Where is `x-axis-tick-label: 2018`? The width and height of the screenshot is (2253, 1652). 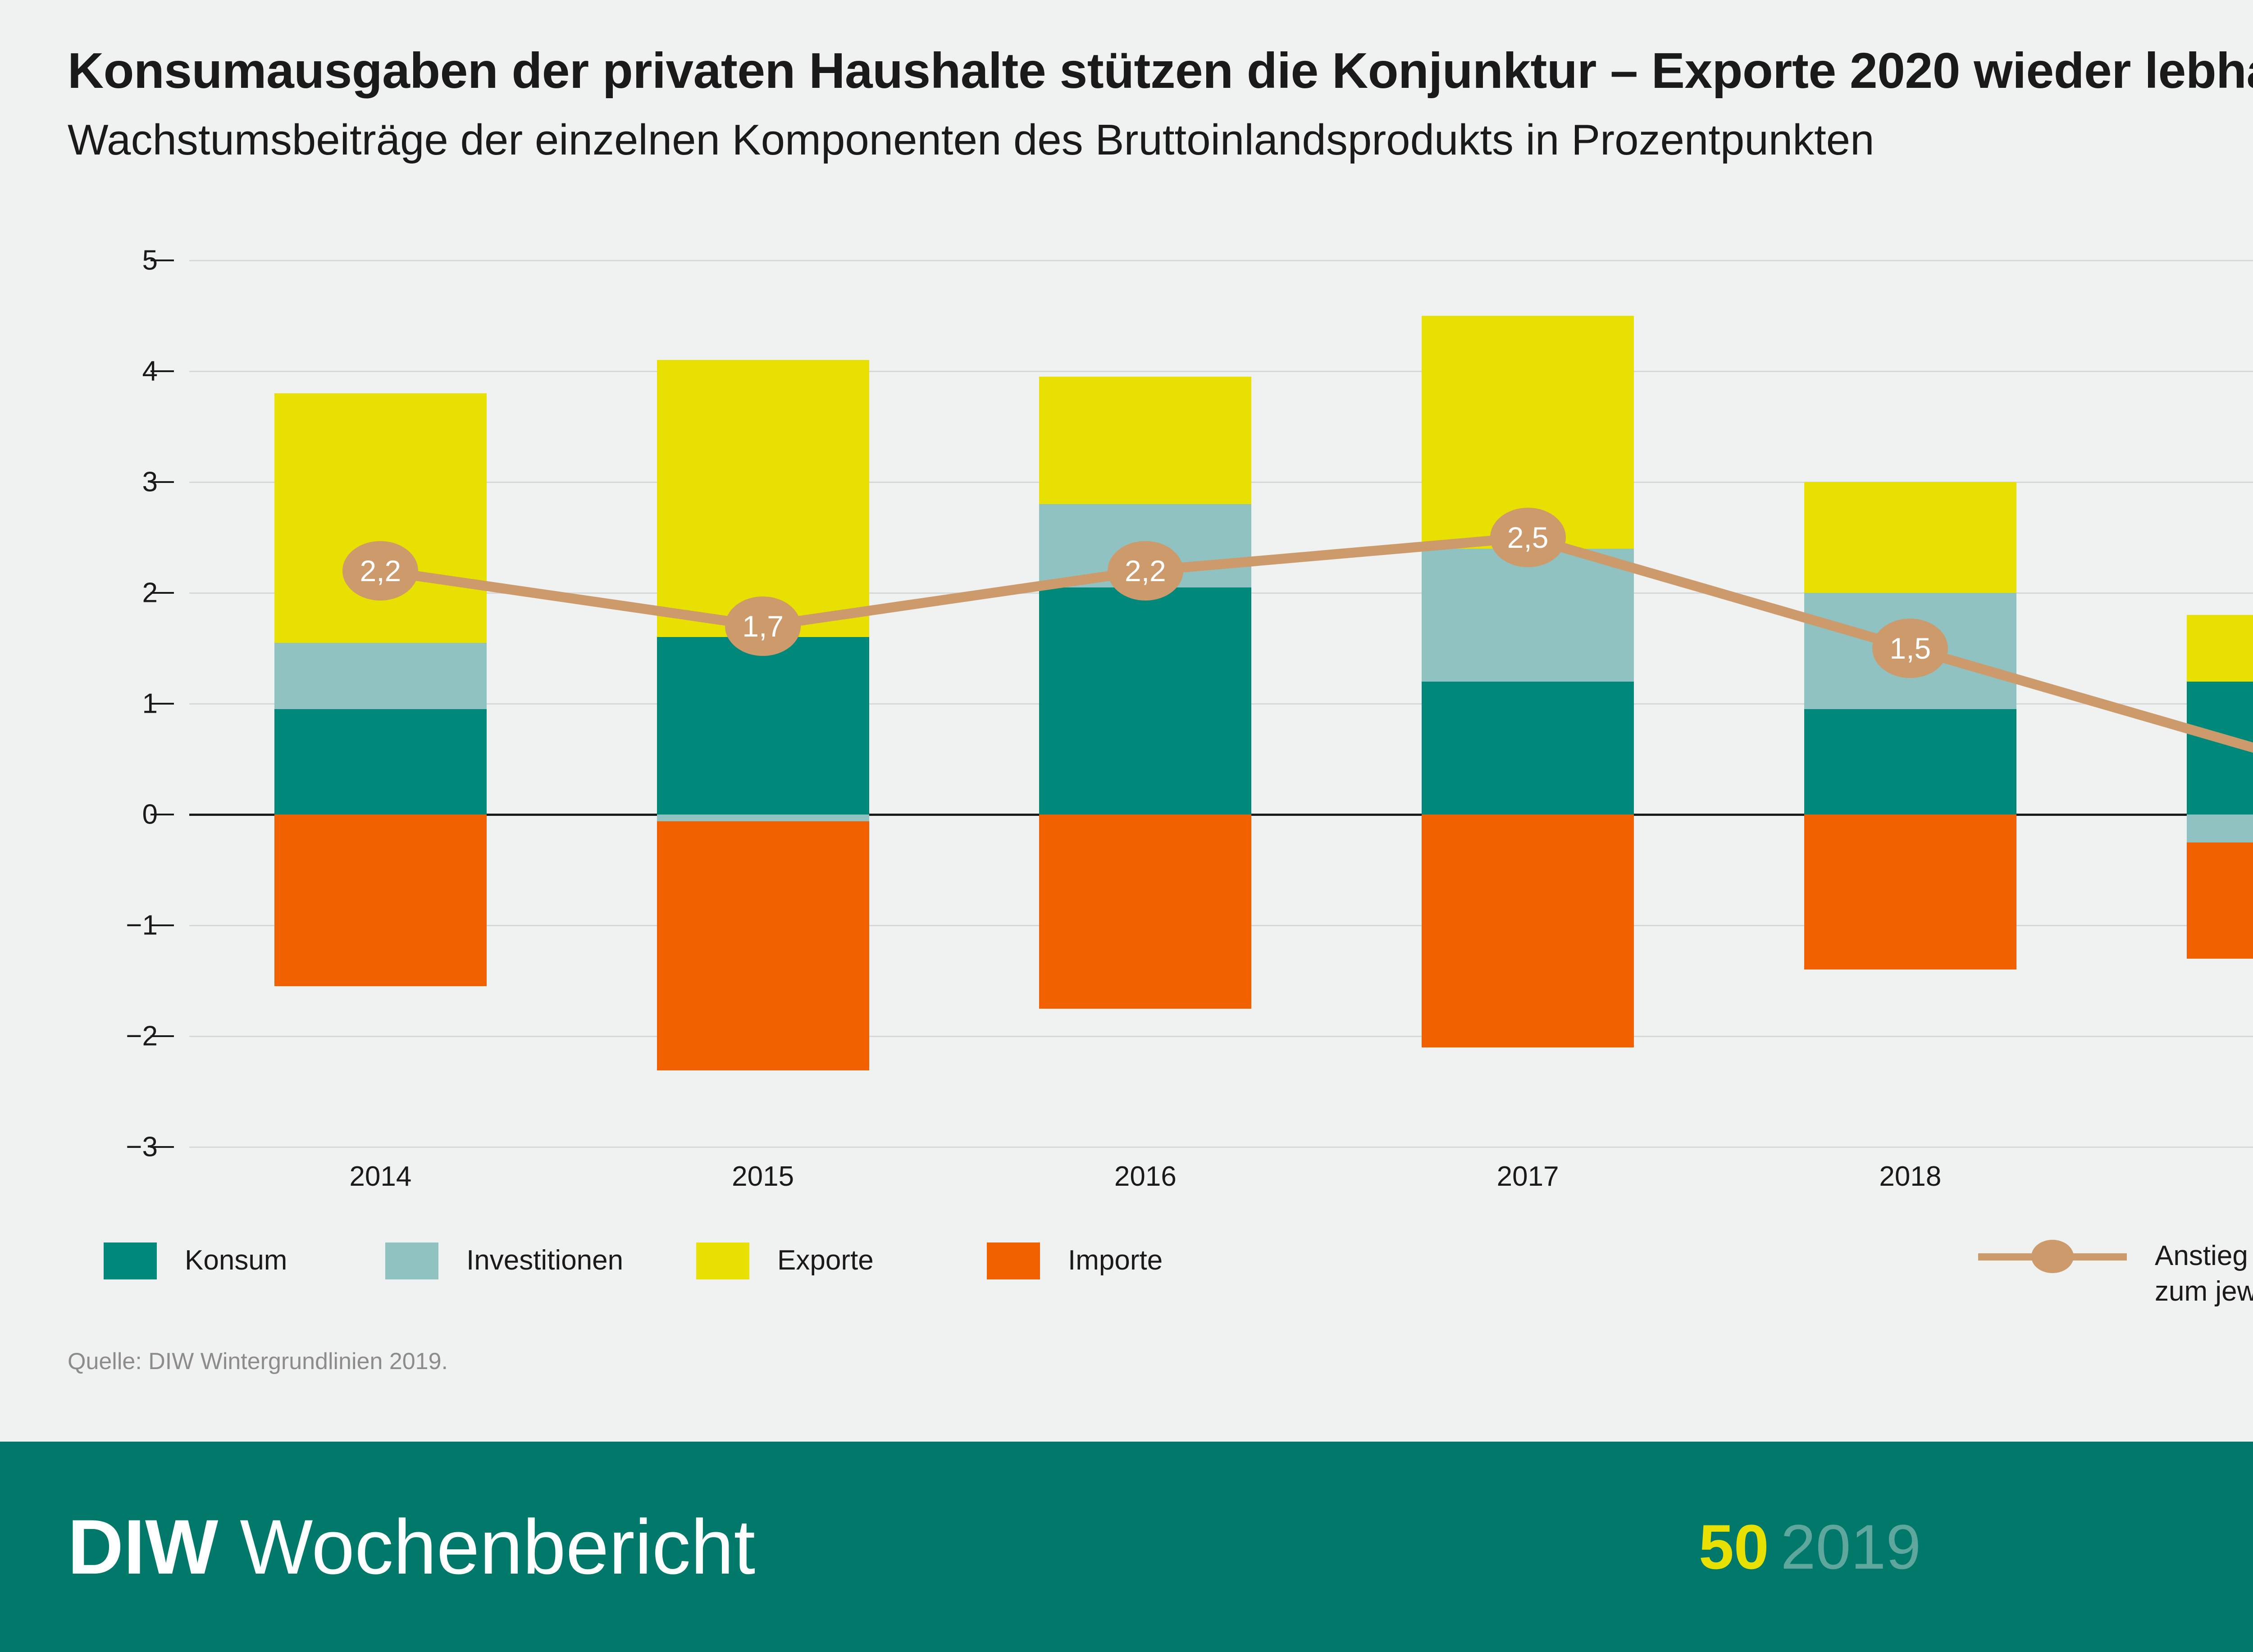
x-axis-tick-label: 2018 is located at coordinates (1910, 1176).